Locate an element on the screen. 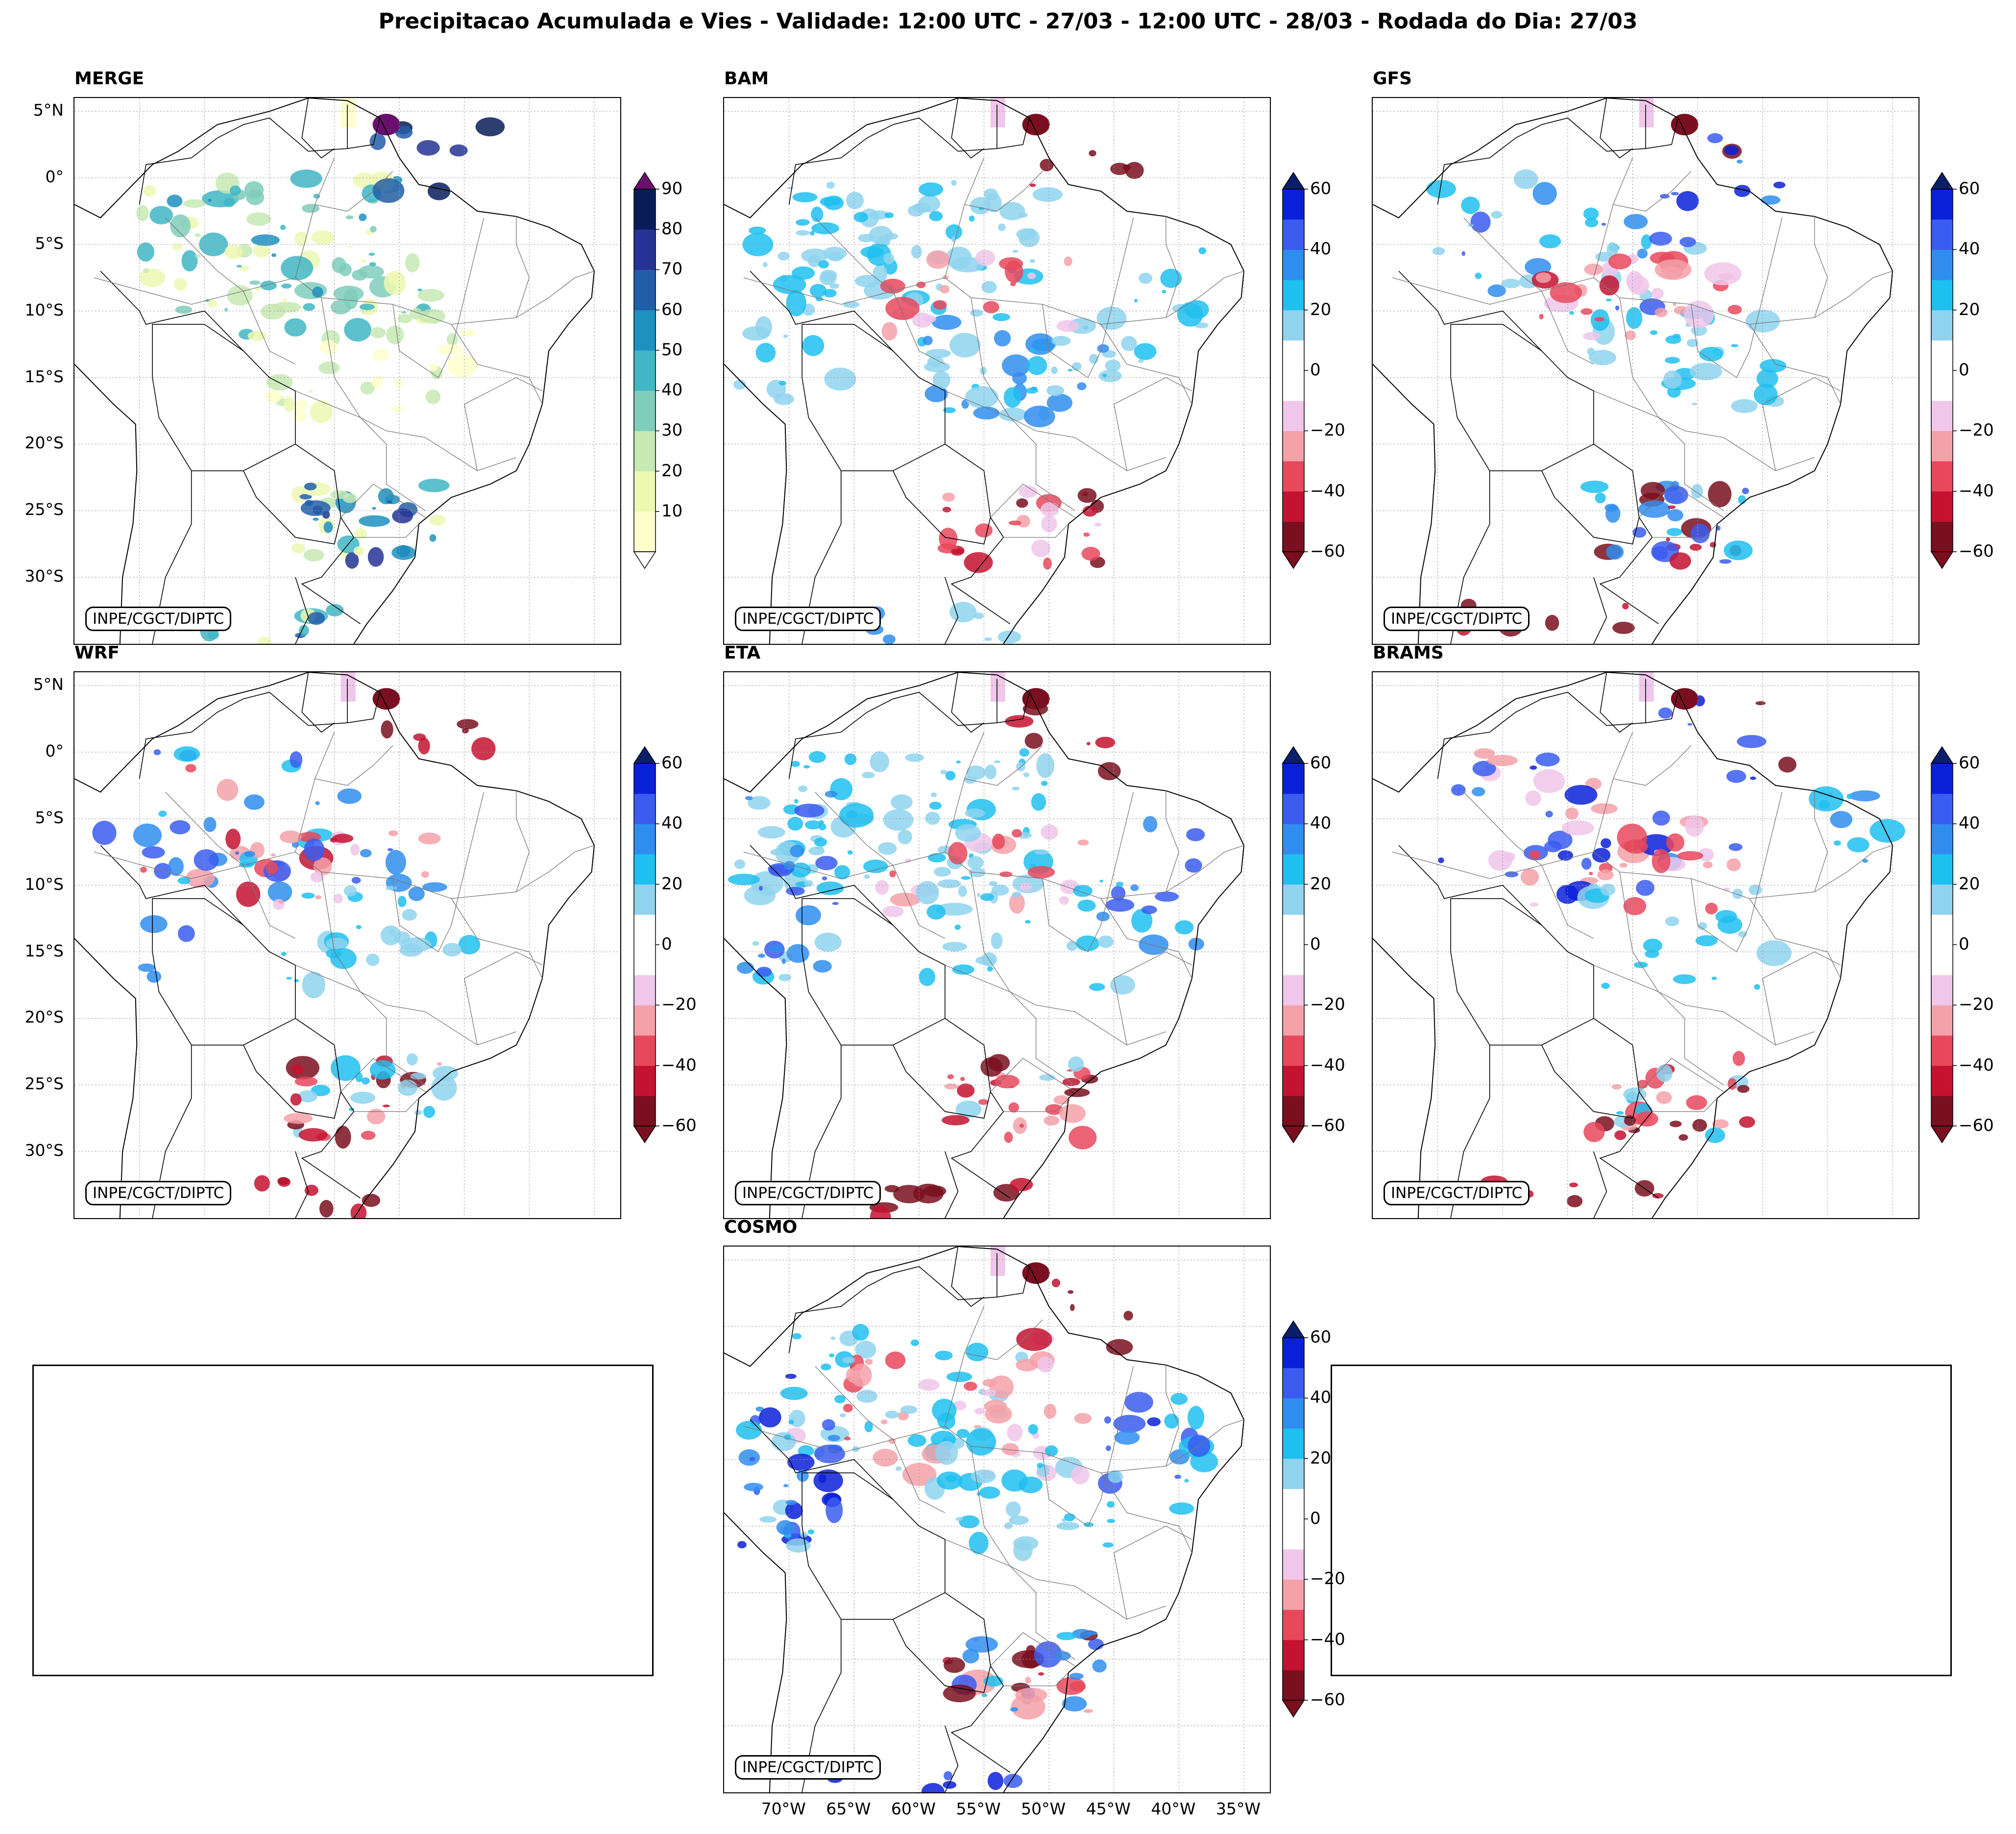 The height and width of the screenshot is (1834, 2016). colorbar-tick-label: 40 is located at coordinates (672, 823).